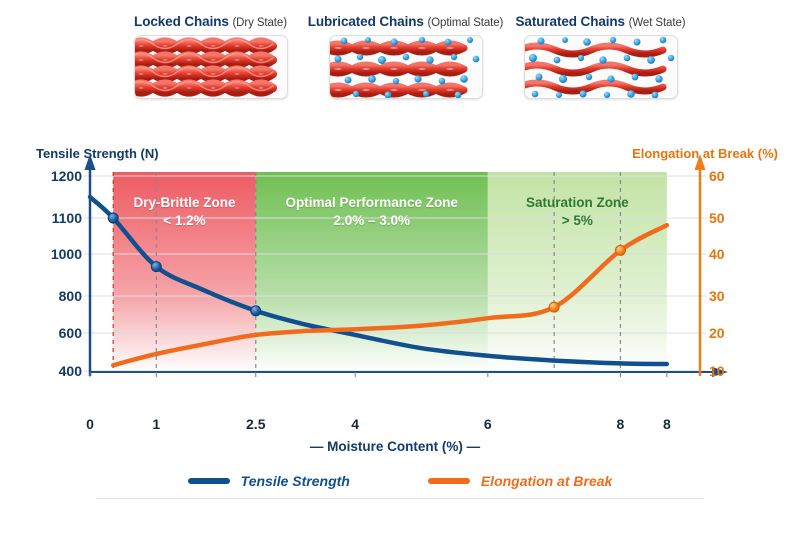 This screenshot has height=540, width=800. I want to click on separated-chains-in-water-illustration, so click(600, 67).